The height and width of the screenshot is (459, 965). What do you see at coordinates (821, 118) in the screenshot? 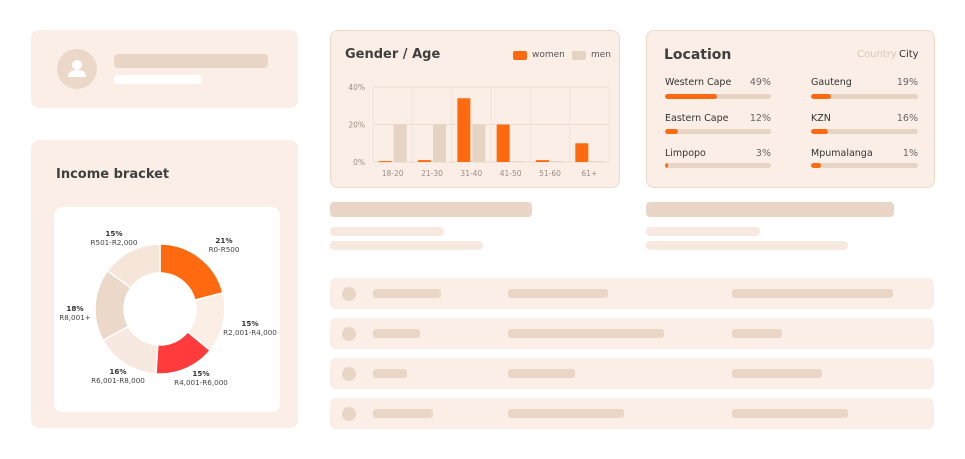
I see `location-name: KZN` at bounding box center [821, 118].